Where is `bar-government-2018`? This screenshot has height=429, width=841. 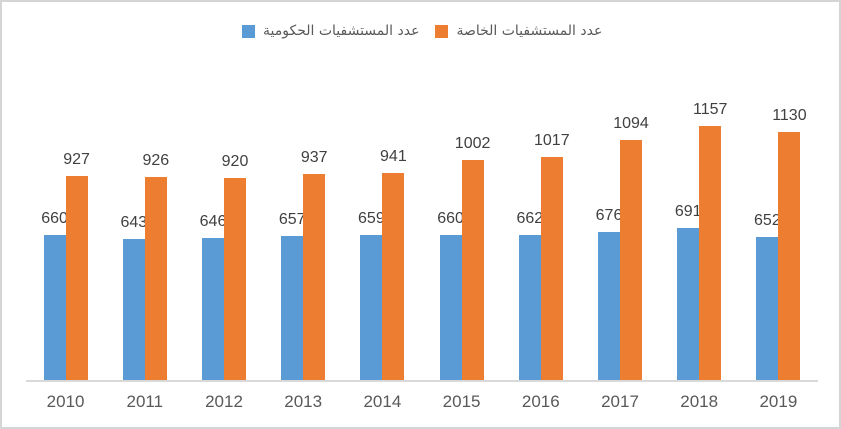
bar-government-2018 is located at coordinates (688, 304).